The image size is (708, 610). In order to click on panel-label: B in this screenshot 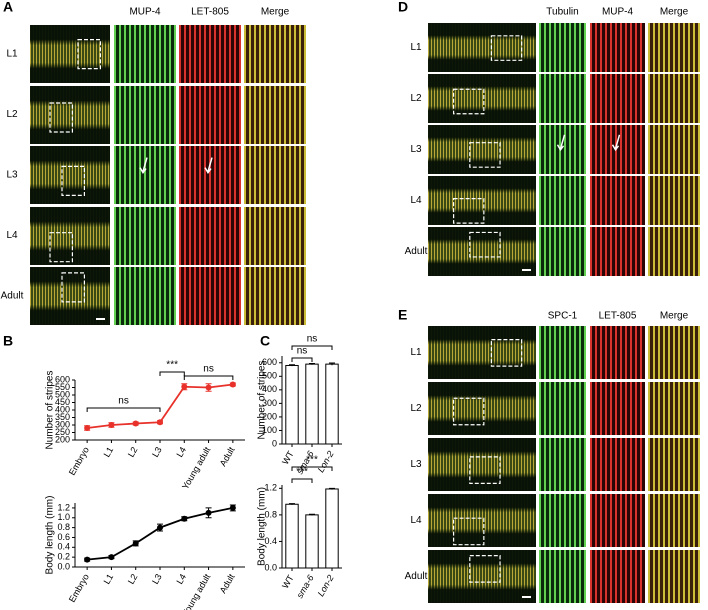, I will do `click(8, 341)`.